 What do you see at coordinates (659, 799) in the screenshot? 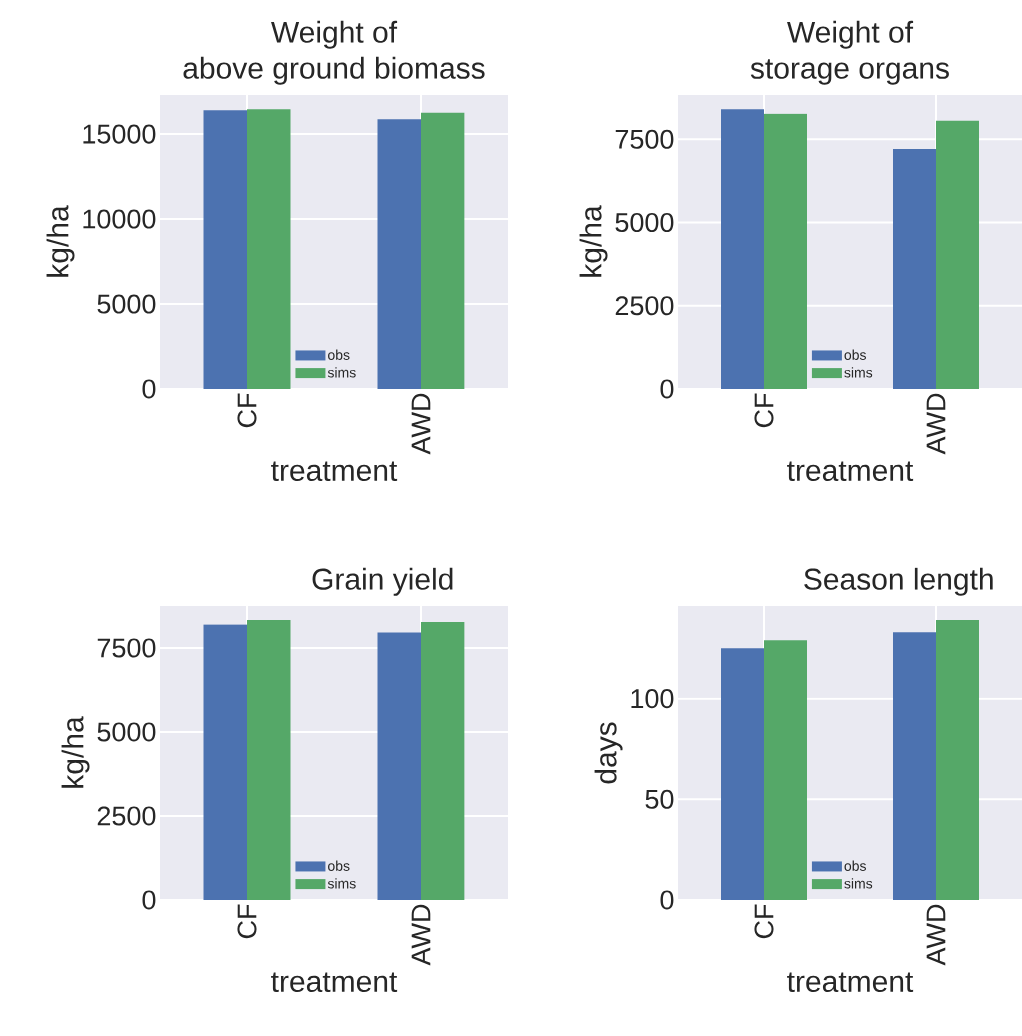
I see `y-tick-label: 50` at bounding box center [659, 799].